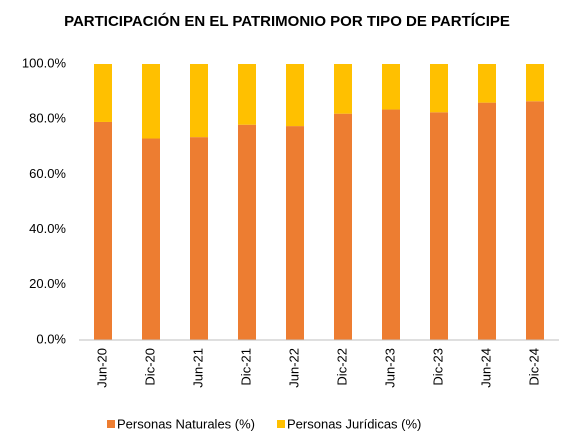 The height and width of the screenshot is (434, 574). I want to click on y-tick-label: 60.0%, so click(47, 173).